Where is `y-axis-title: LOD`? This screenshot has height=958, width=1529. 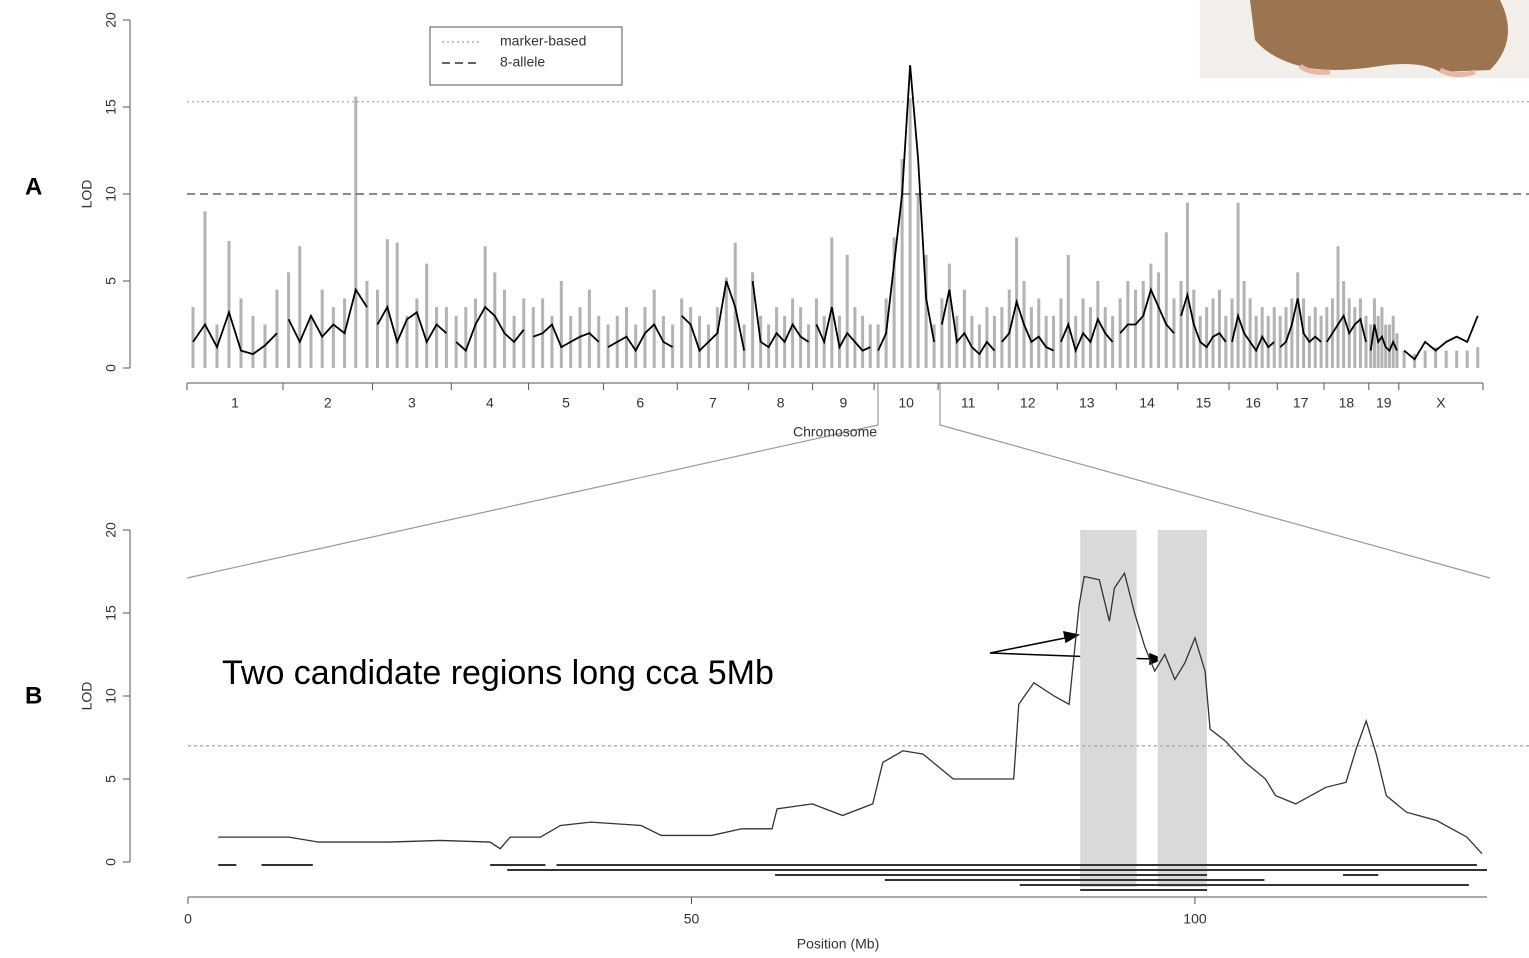 y-axis-title: LOD is located at coordinates (87, 194).